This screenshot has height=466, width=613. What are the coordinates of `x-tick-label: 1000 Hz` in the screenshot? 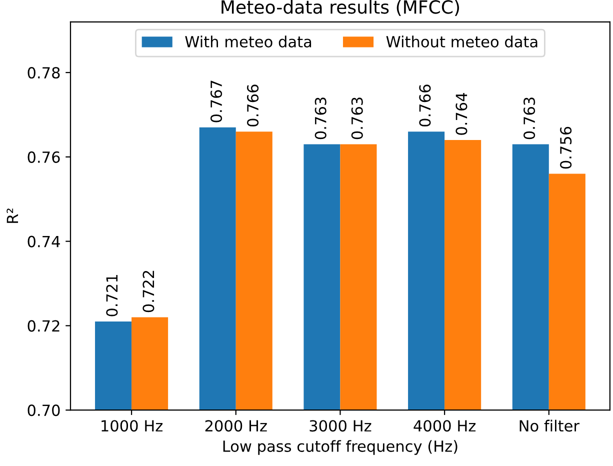 It's located at (132, 426).